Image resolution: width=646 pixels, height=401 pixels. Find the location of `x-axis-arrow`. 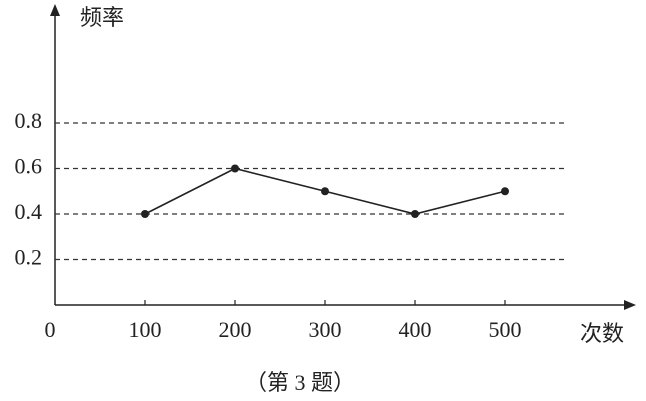

x-axis-arrow is located at coordinates (630, 305).